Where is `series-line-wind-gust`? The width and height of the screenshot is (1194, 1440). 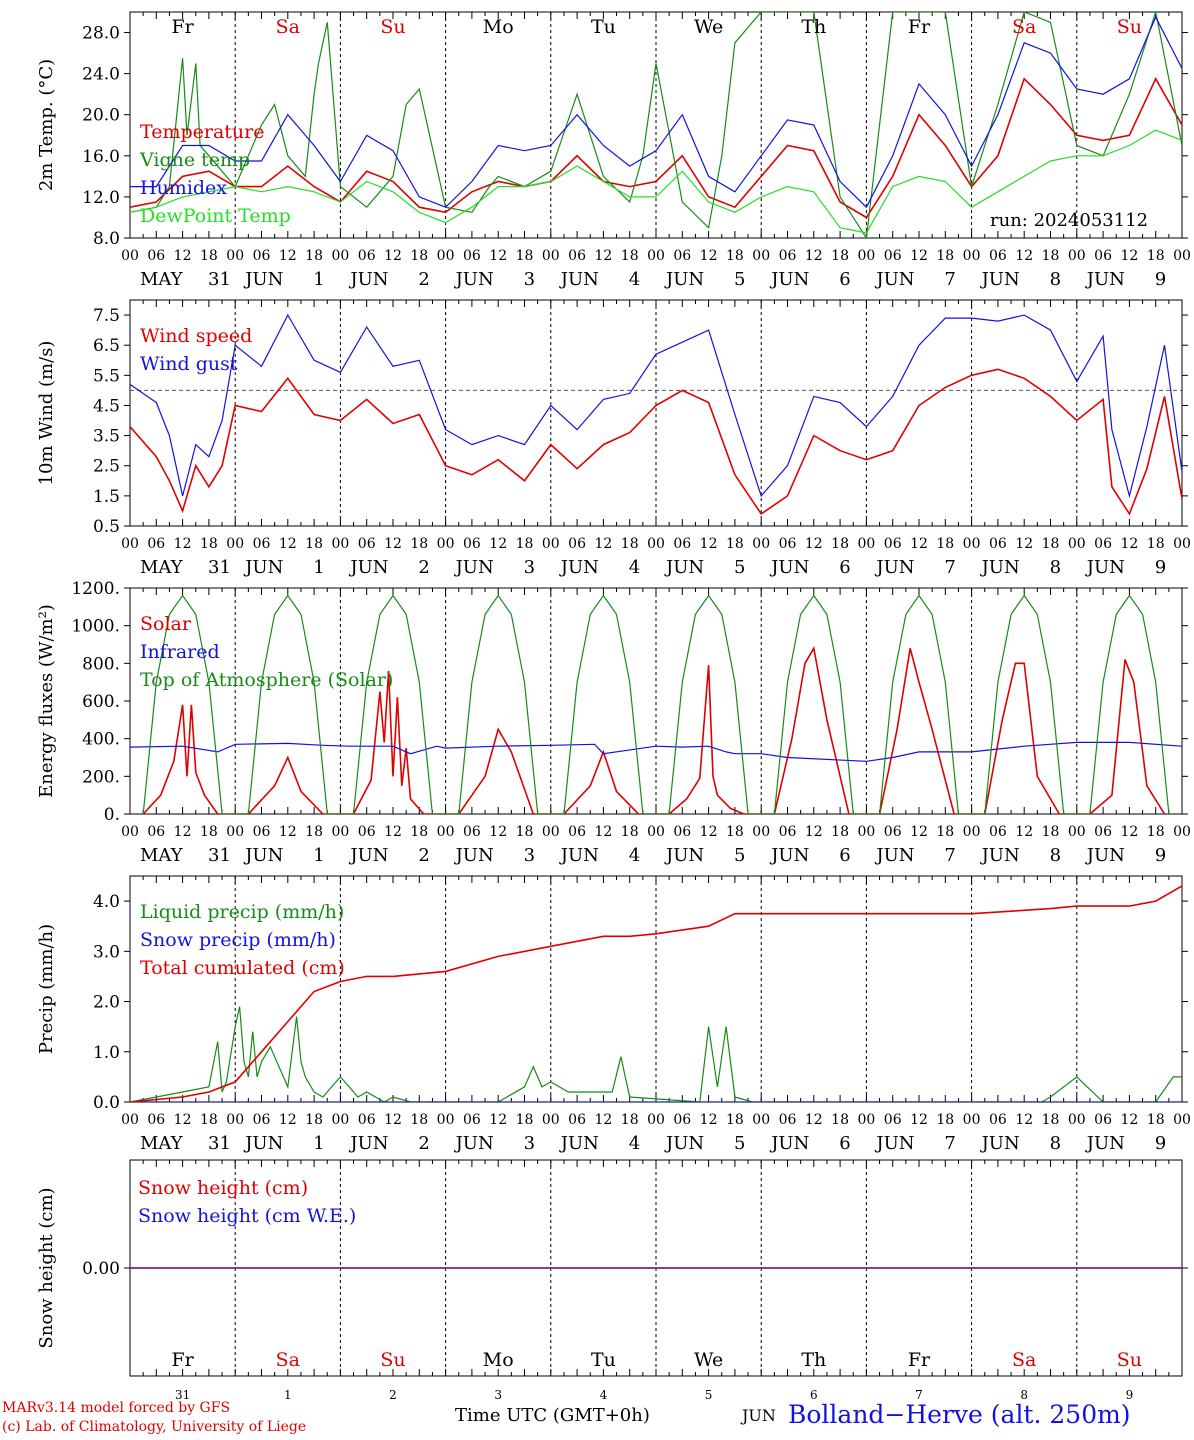
series-line-wind-gust is located at coordinates (656, 406).